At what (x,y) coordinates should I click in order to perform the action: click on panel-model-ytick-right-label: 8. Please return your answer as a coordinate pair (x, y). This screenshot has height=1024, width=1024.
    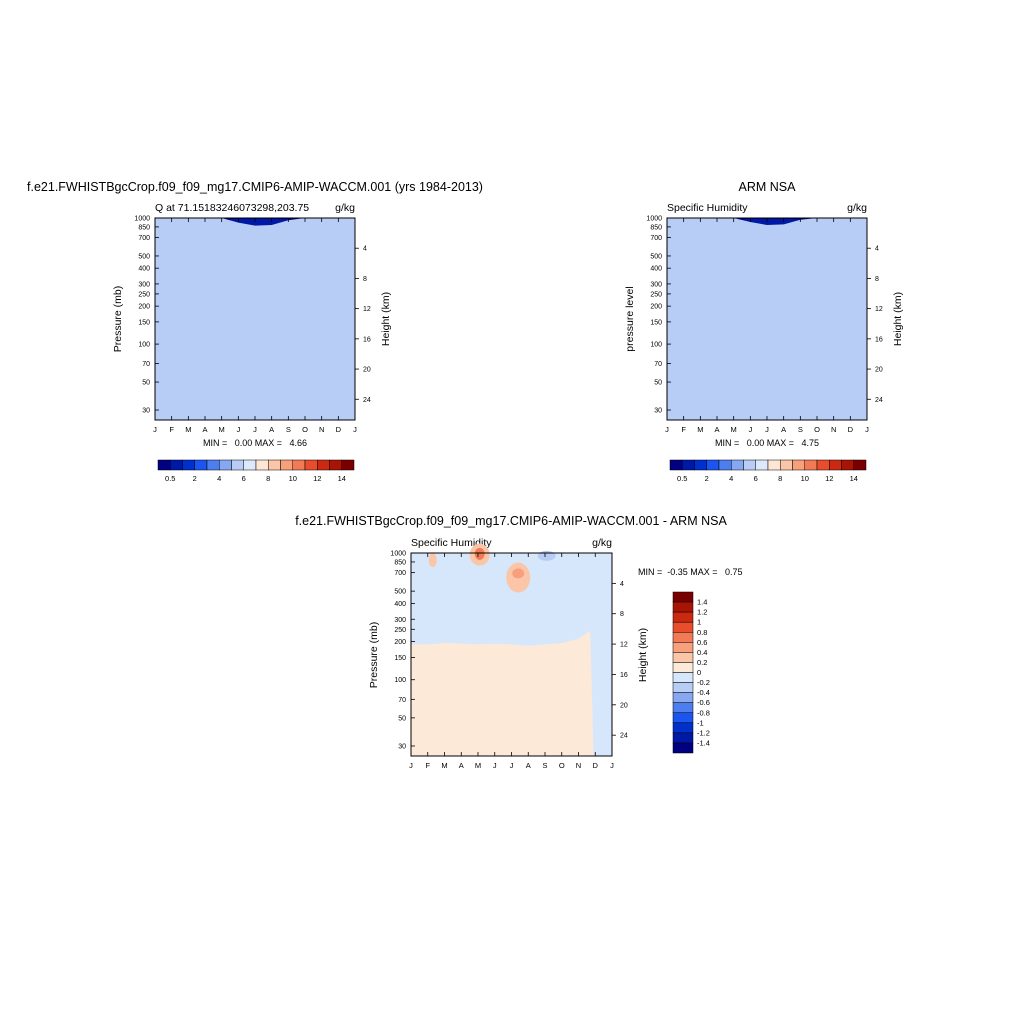
    Looking at the image, I should click on (365, 279).